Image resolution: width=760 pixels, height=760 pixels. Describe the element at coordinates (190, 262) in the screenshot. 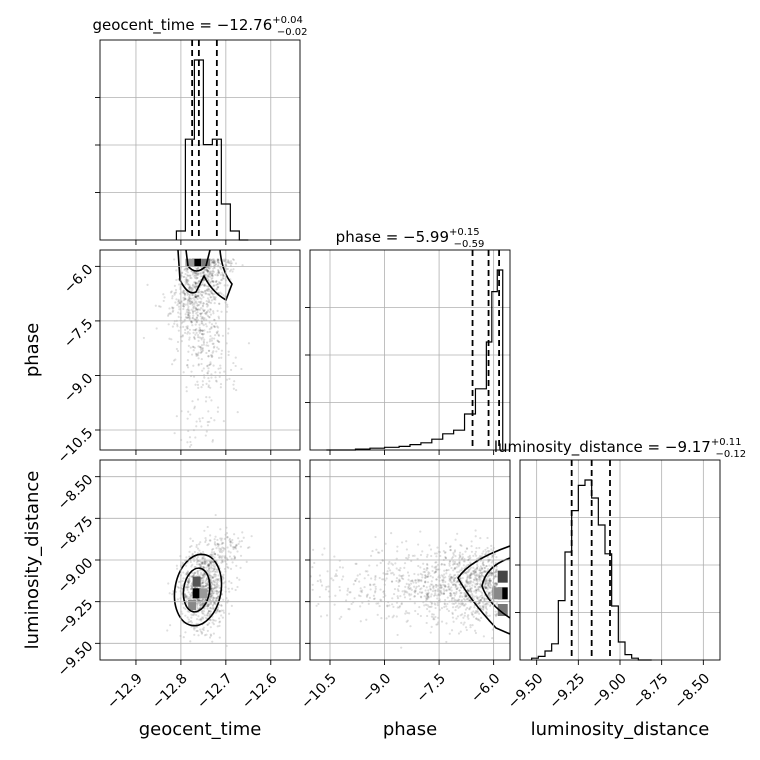

I see `density-cell` at that location.